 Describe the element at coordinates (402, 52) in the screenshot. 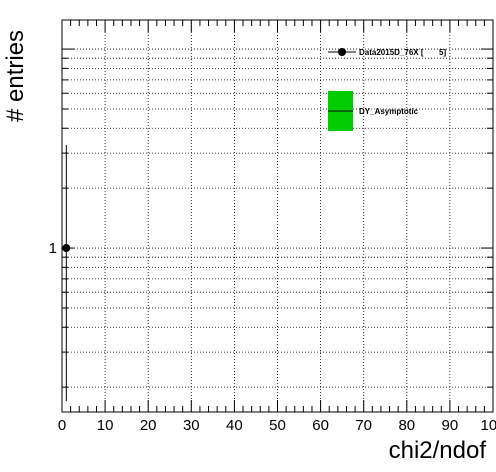

I see `legend-label-data: Data2015D_76X [ 5]` at that location.